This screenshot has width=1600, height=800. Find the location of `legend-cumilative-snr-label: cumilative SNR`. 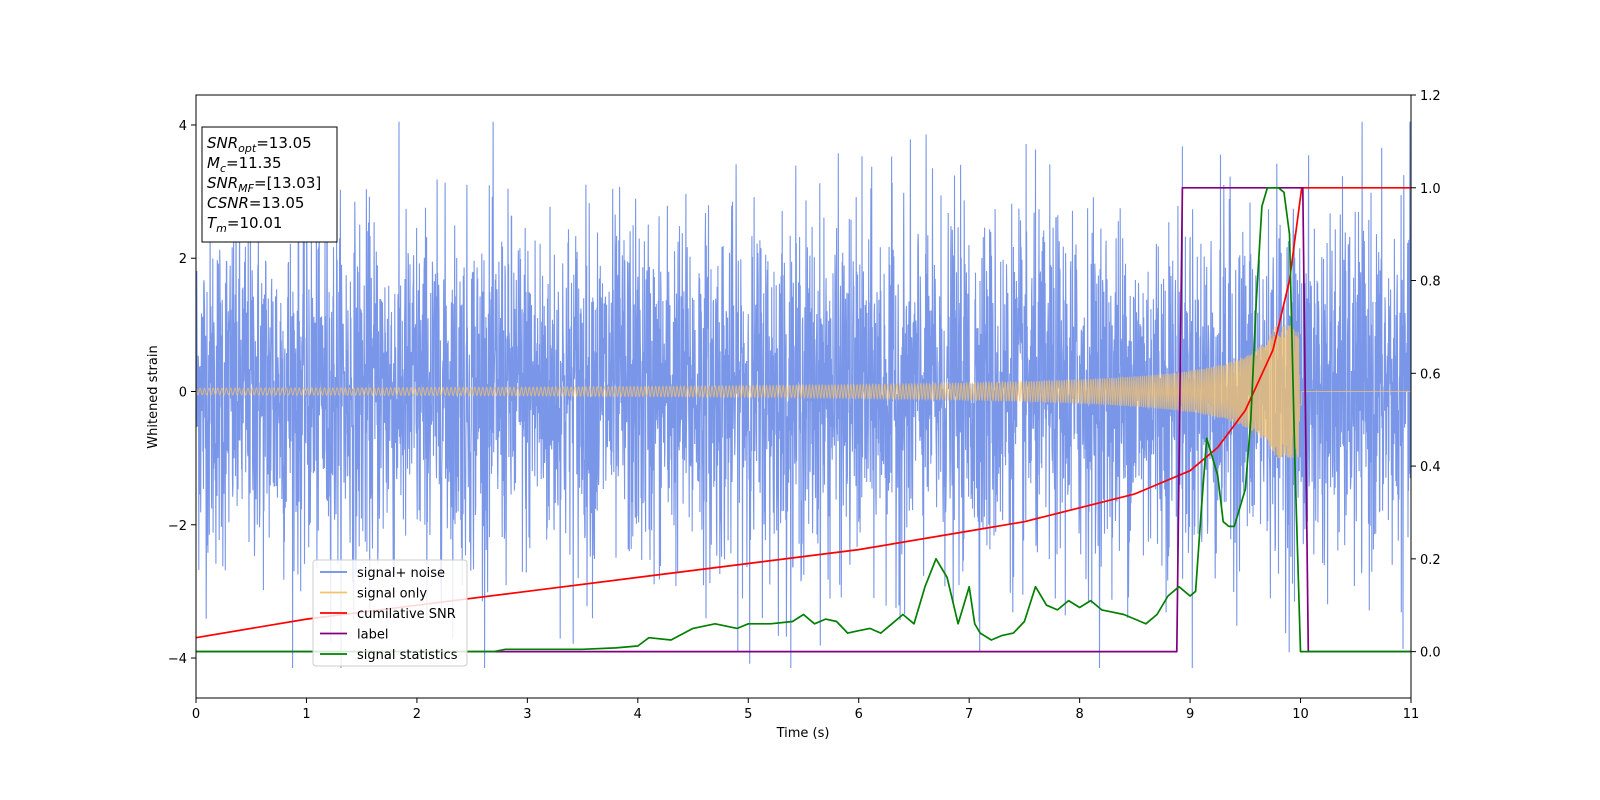

legend-cumilative-snr-label: cumilative SNR is located at coordinates (406, 614).